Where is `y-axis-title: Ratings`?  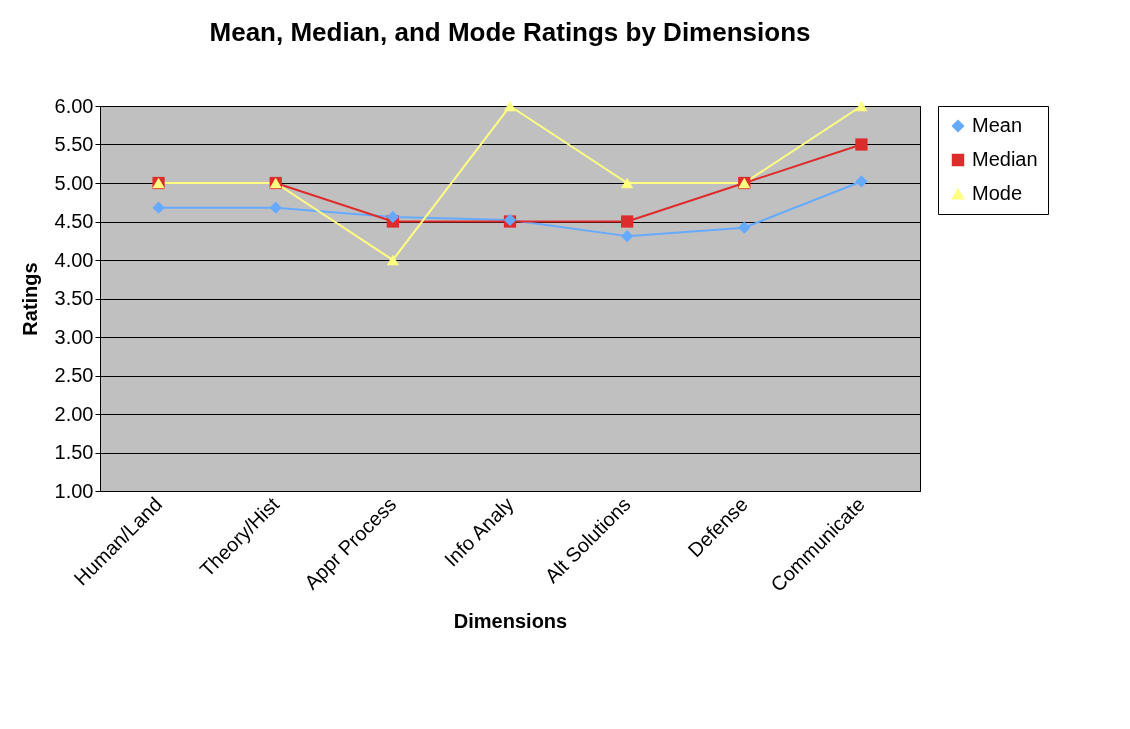
y-axis-title: Ratings is located at coordinates (29, 299).